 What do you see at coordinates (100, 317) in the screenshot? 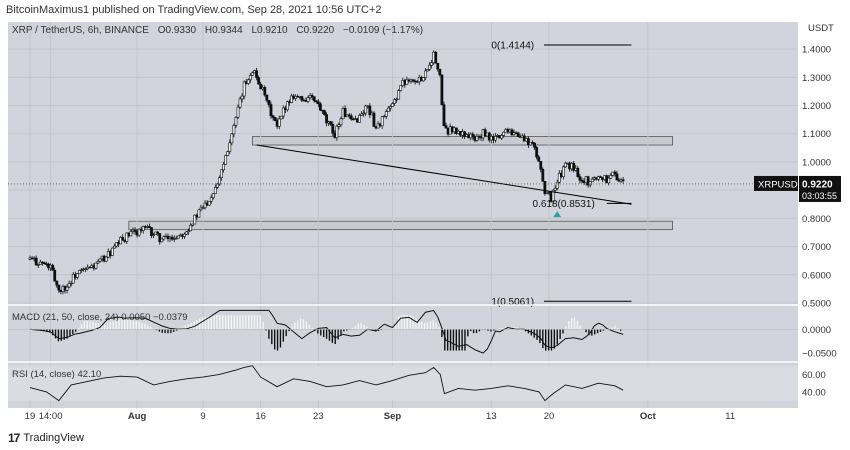
I see `macd-label: MACD (21, 50, close, 24) 0.0050 −0.0379` at bounding box center [100, 317].